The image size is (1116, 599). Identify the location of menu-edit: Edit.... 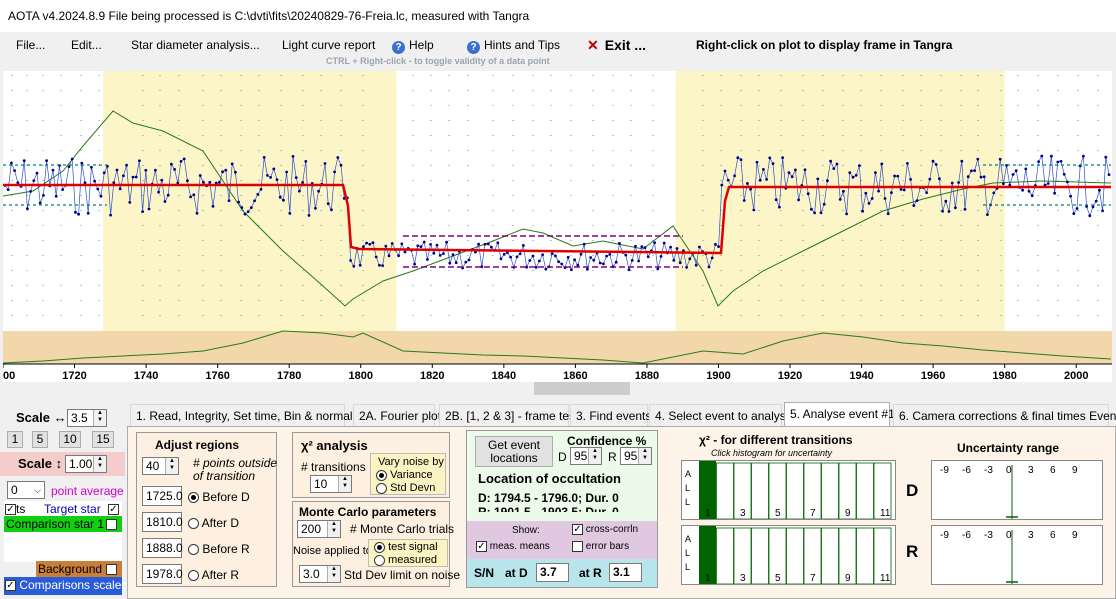
(86, 45).